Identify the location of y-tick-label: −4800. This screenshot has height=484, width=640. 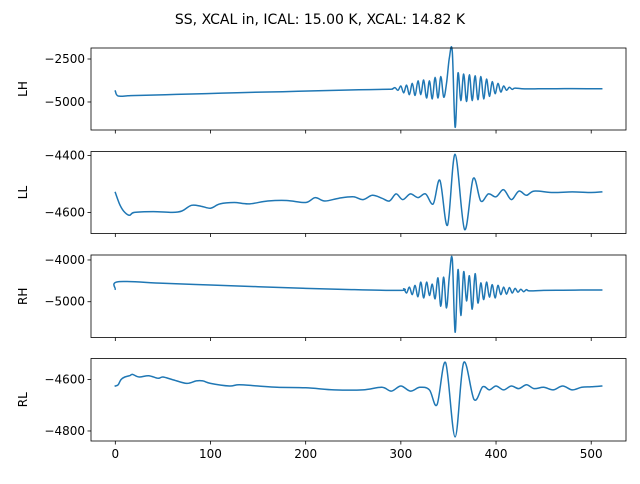
(64, 431).